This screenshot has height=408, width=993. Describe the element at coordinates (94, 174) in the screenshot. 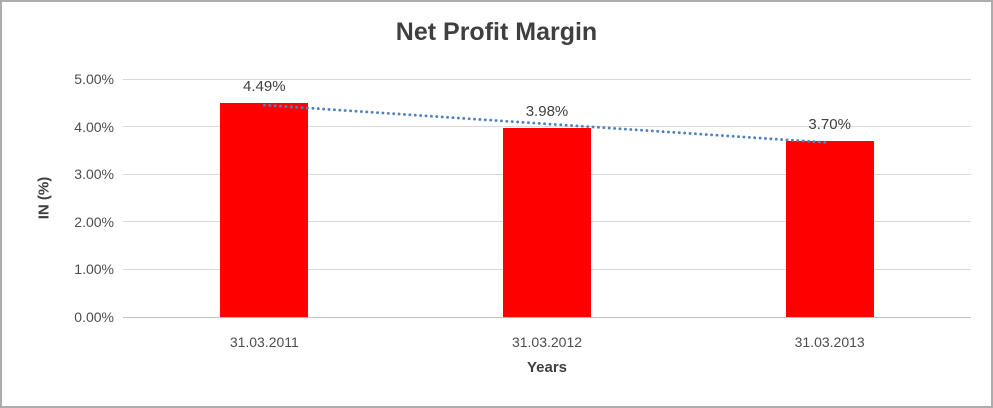

I see `y-tick-label: 3.00%` at that location.